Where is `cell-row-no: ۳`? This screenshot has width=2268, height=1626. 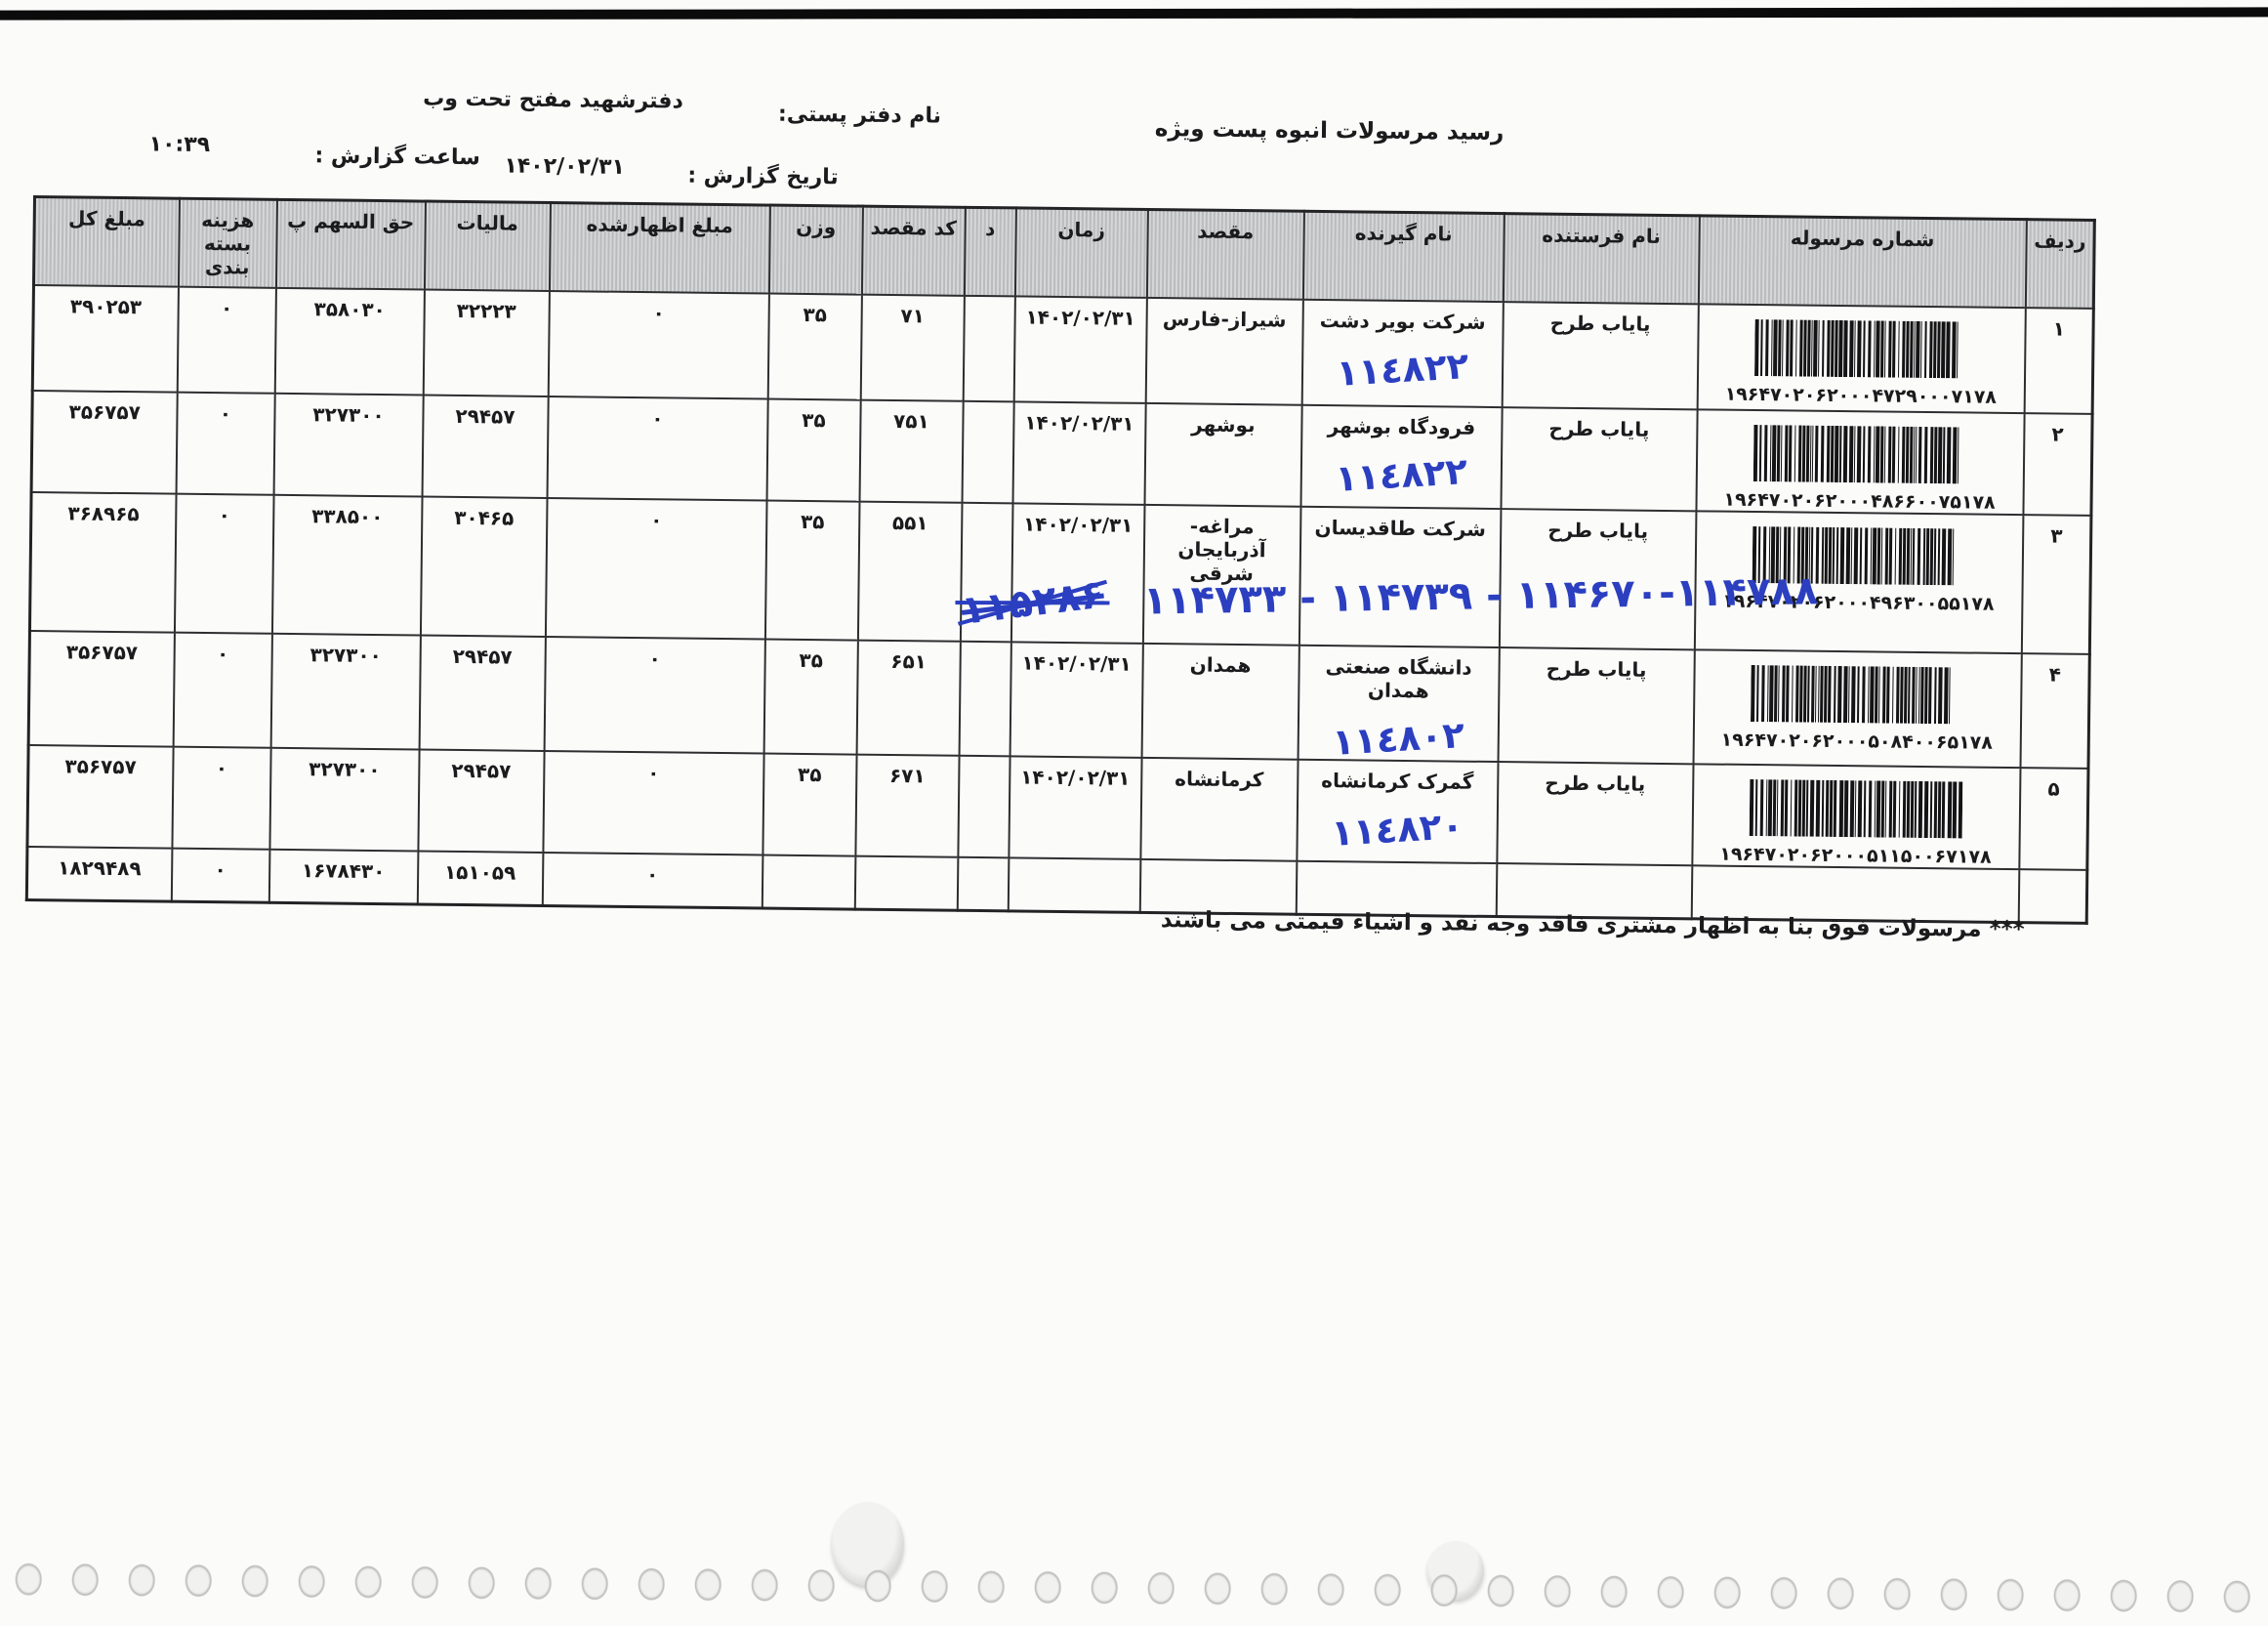 cell-row-no: ۳ is located at coordinates (2056, 584).